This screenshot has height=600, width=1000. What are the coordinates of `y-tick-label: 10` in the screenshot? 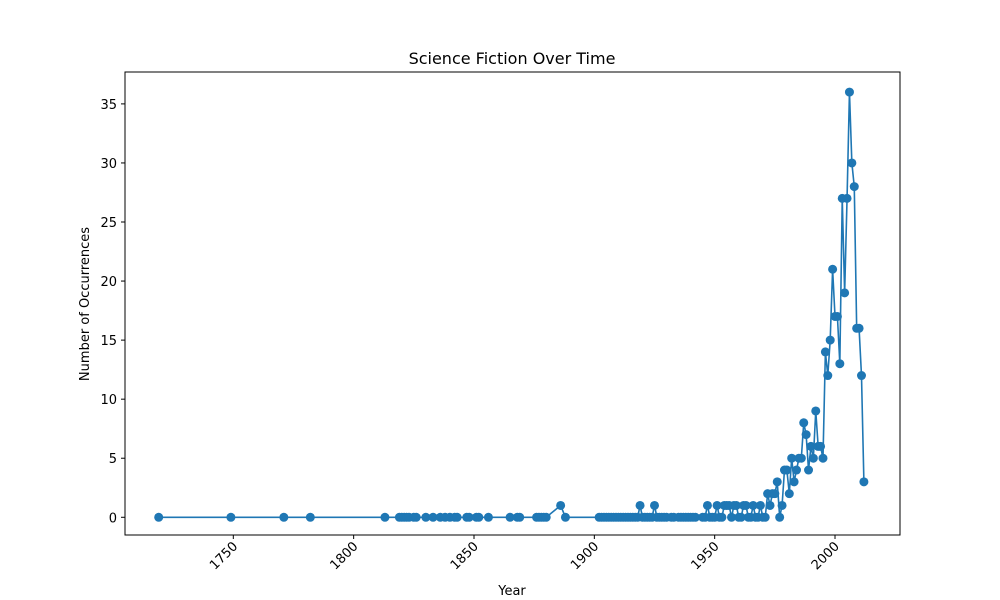 It's located at (108, 400).